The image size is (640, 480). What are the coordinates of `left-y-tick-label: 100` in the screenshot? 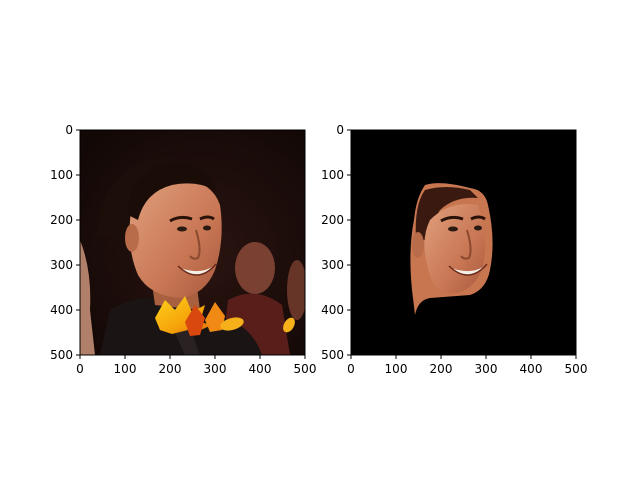 It's located at (61, 175).